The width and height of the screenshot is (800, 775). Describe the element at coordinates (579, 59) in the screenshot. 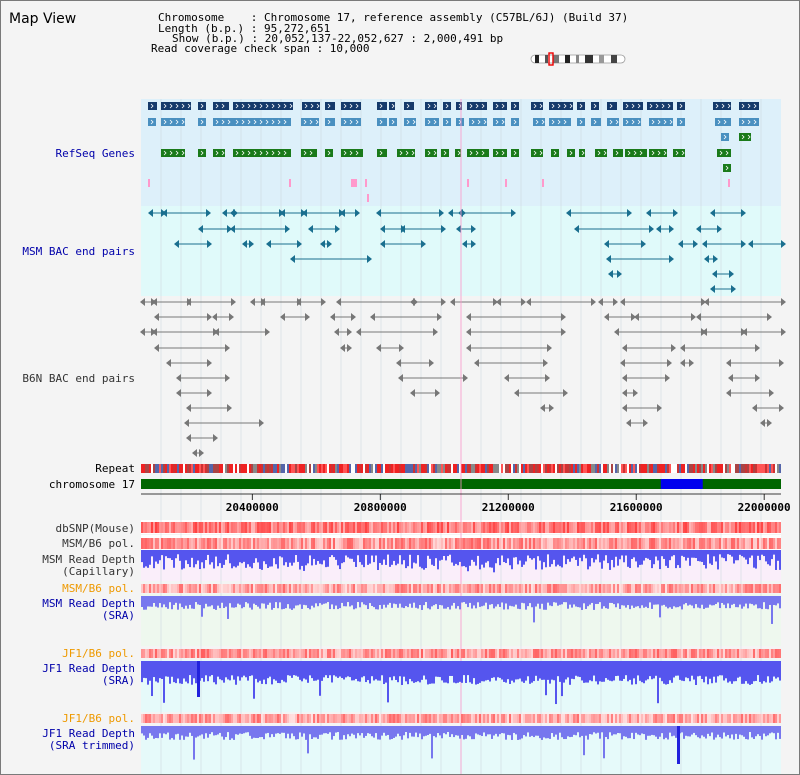

I see `chromosome-ideogram` at that location.